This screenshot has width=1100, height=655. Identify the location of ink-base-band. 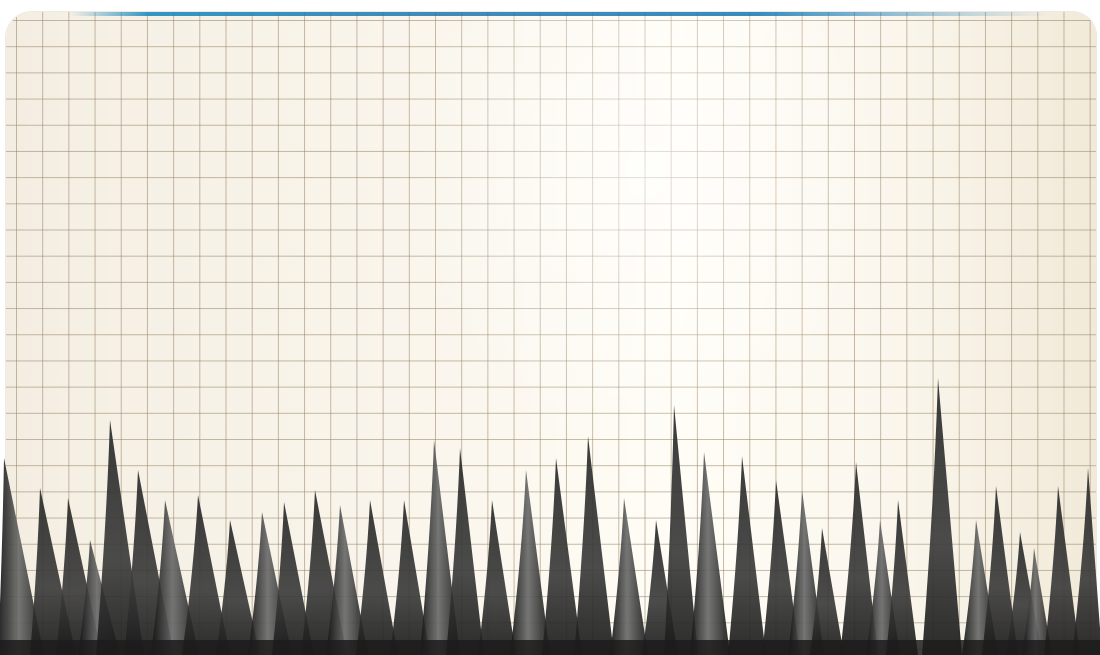
(550, 647).